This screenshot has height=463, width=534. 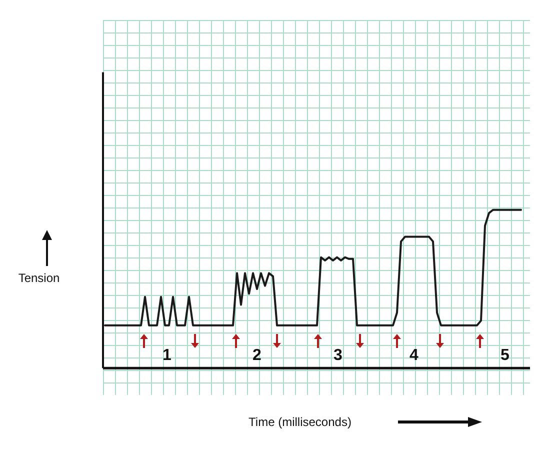 I want to click on annotation: 5, so click(x=505, y=355).